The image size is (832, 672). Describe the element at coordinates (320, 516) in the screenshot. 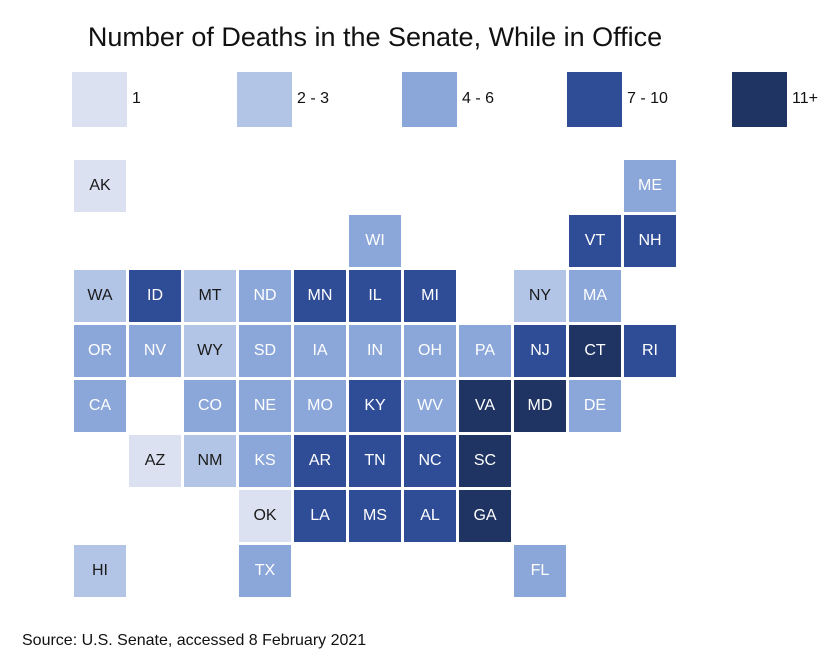

I see `state-tile-la: LA` at that location.